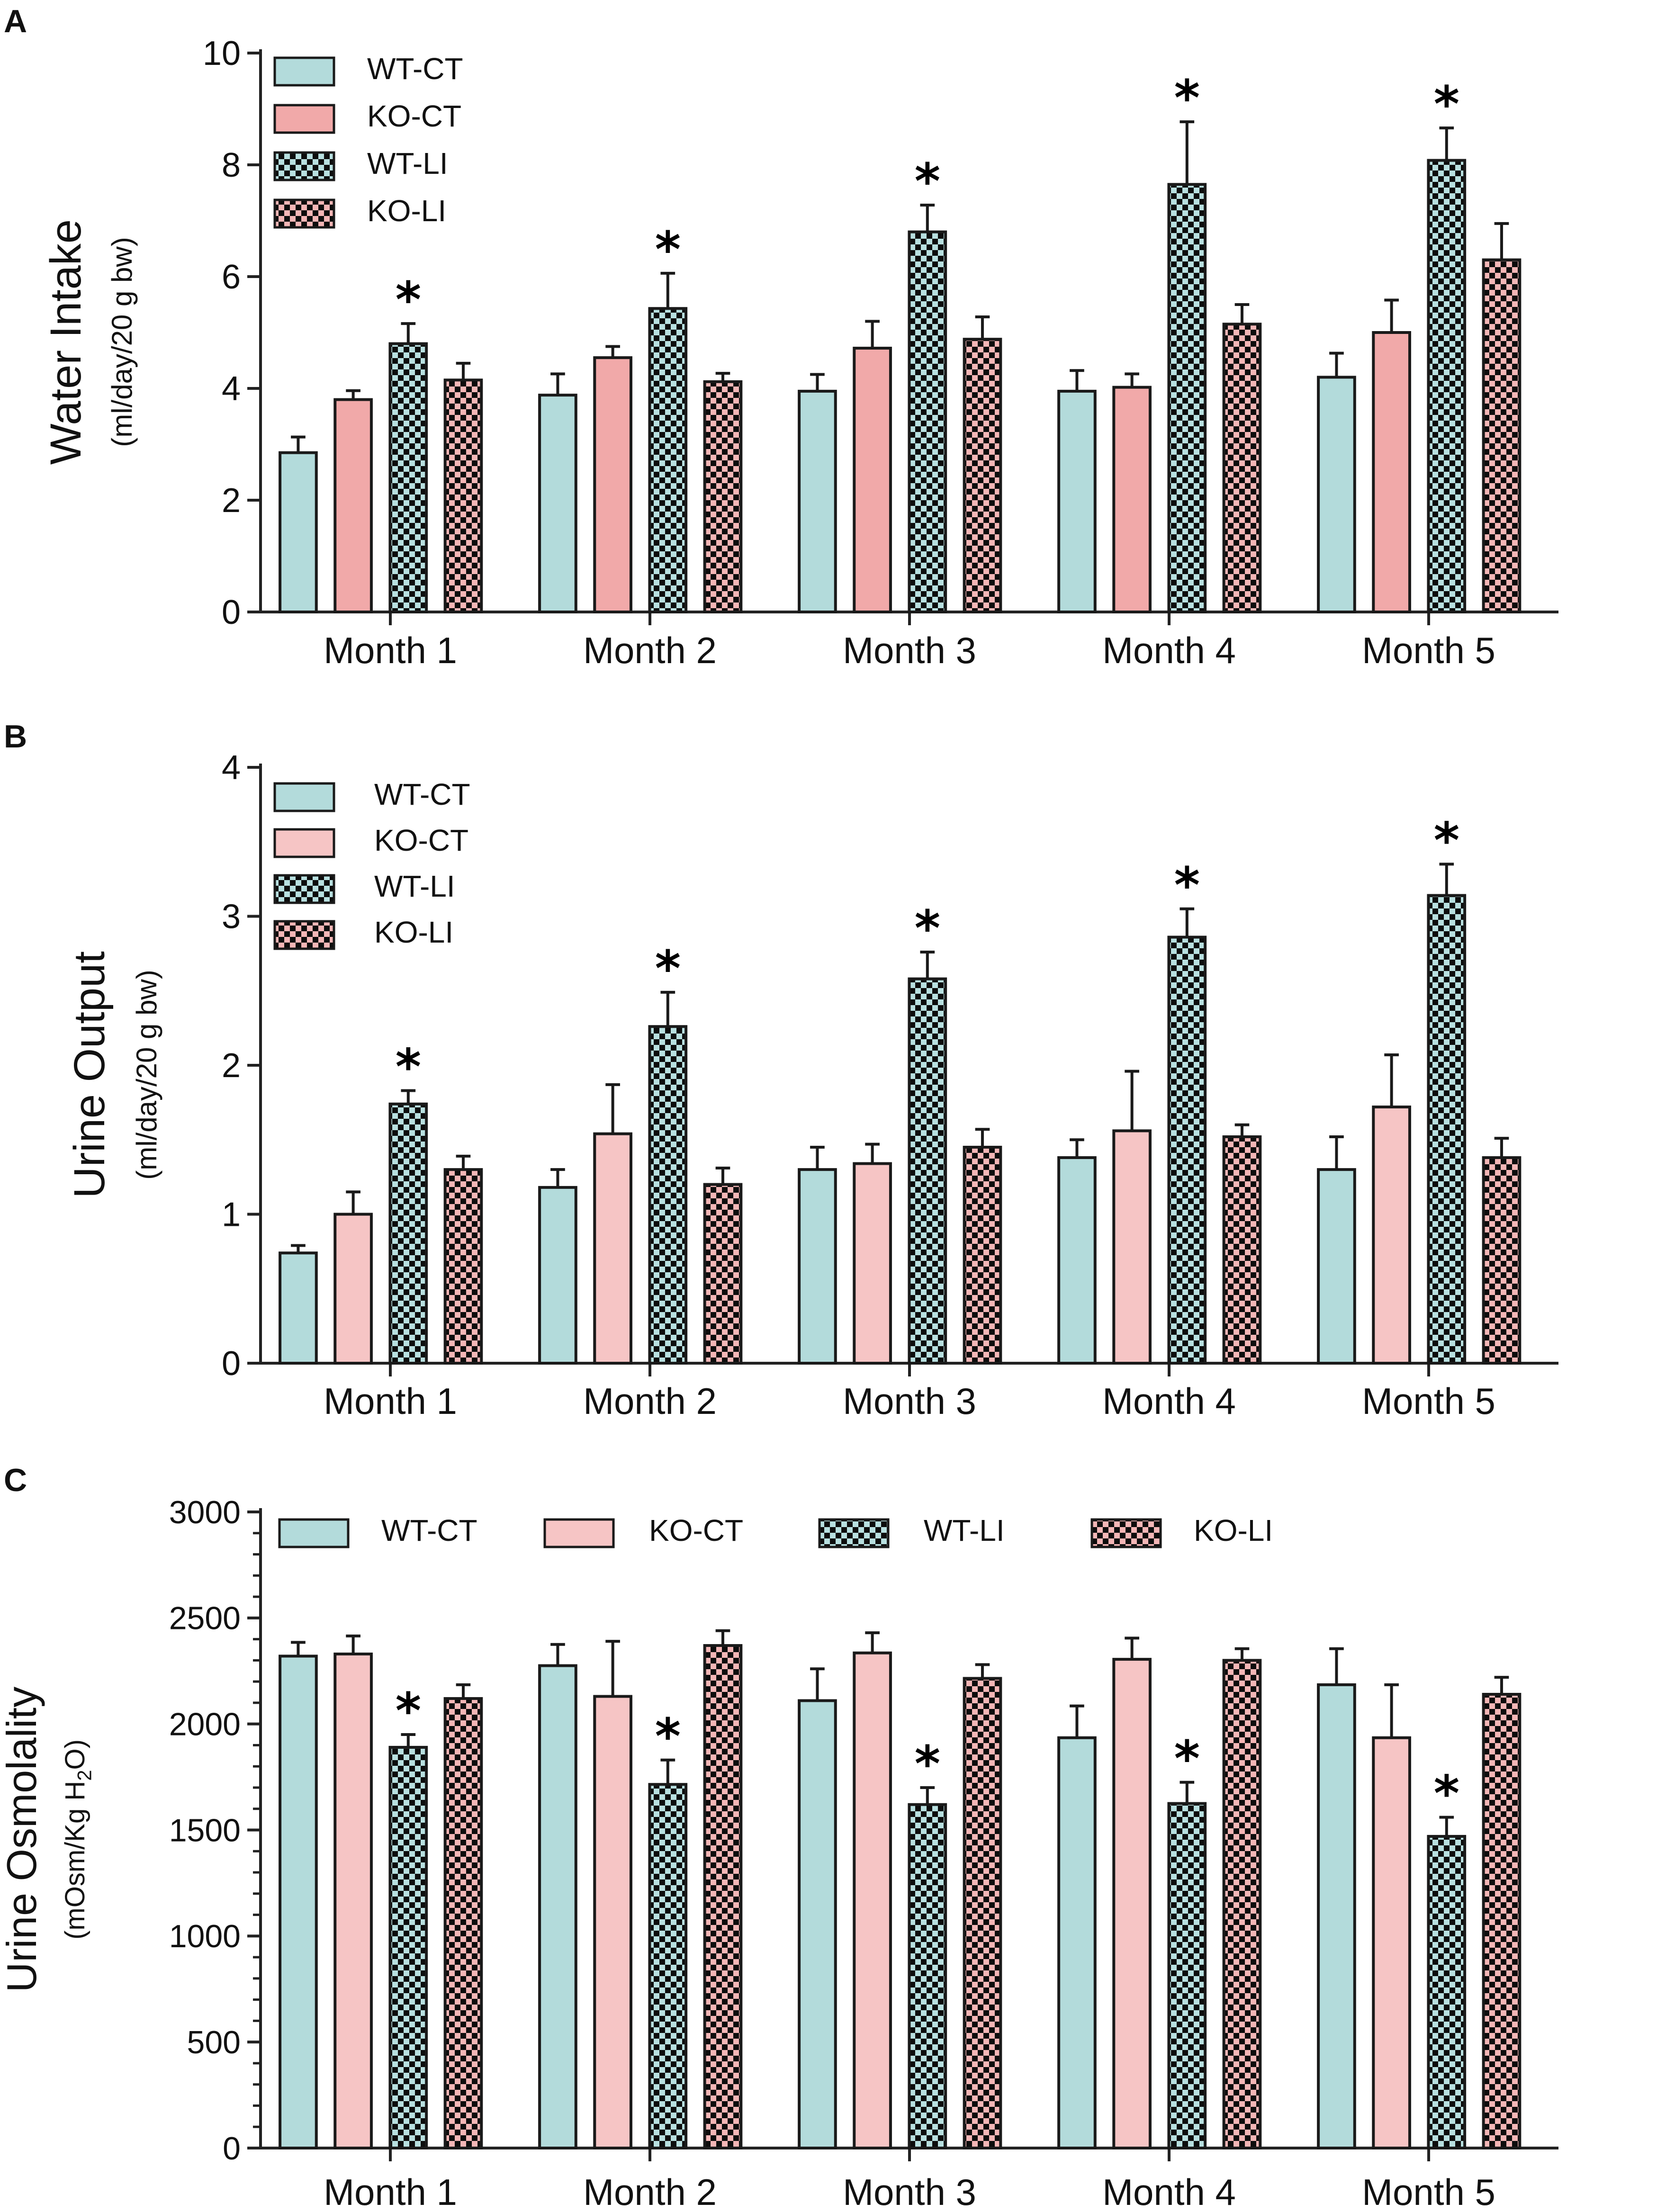 This screenshot has height=2212, width=1666. What do you see at coordinates (22, 1840) in the screenshot?
I see `y-axis-label: Urine Osmolality` at bounding box center [22, 1840].